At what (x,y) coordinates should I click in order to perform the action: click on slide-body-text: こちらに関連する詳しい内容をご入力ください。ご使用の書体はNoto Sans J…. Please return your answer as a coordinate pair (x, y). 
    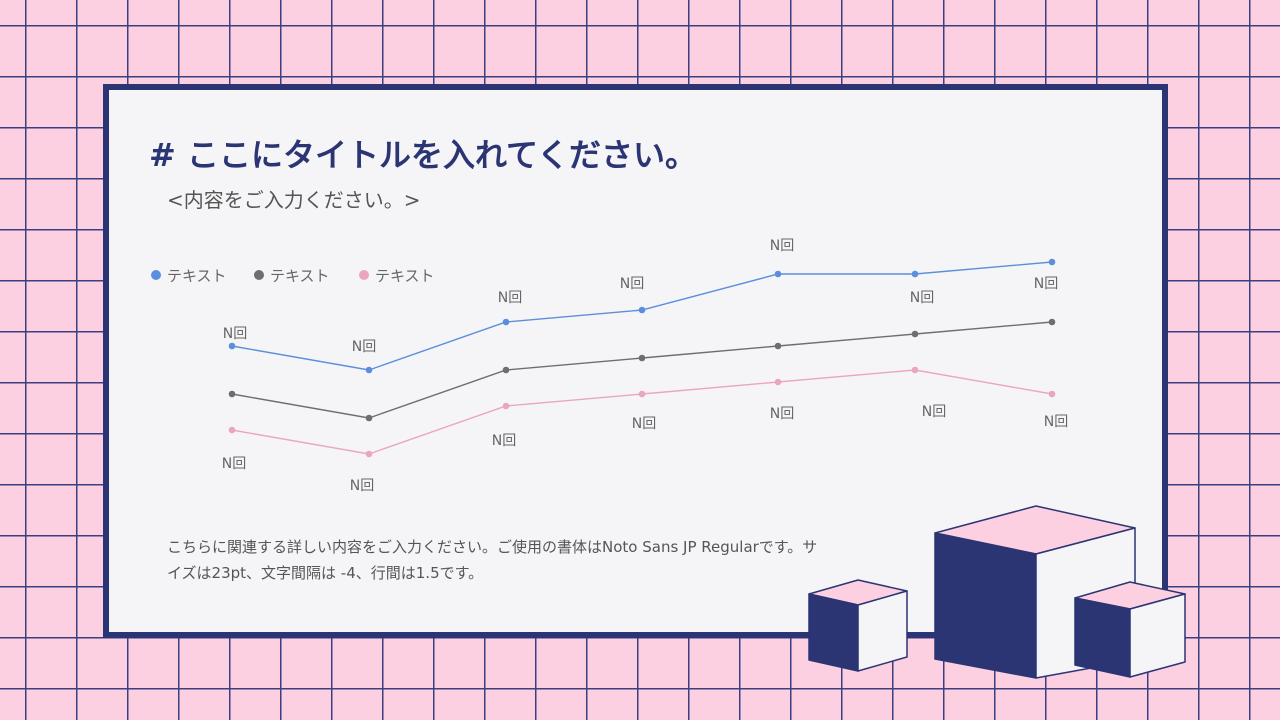
    Looking at the image, I should click on (492, 560).